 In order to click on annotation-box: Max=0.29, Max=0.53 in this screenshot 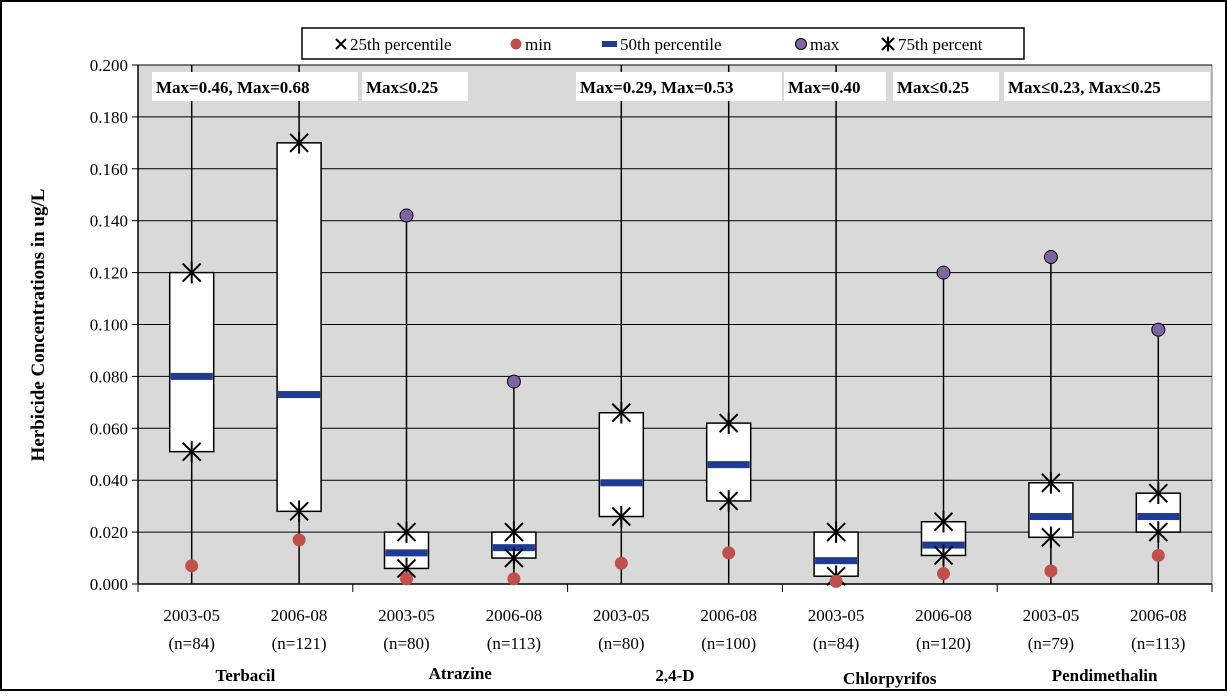, I will do `click(679, 86)`.